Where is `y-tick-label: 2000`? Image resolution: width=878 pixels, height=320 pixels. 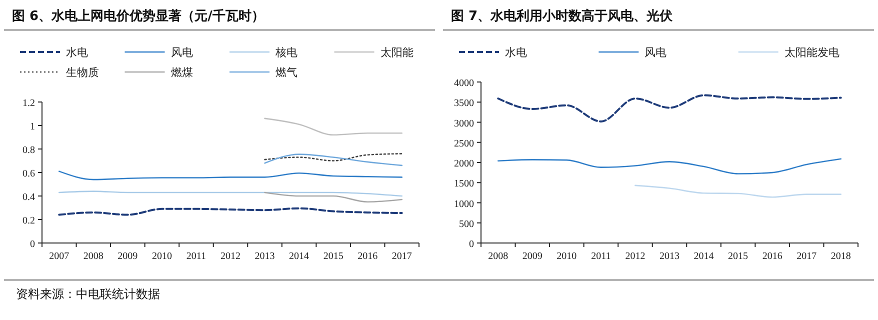
y-tick-label: 2000 is located at coordinates (464, 164).